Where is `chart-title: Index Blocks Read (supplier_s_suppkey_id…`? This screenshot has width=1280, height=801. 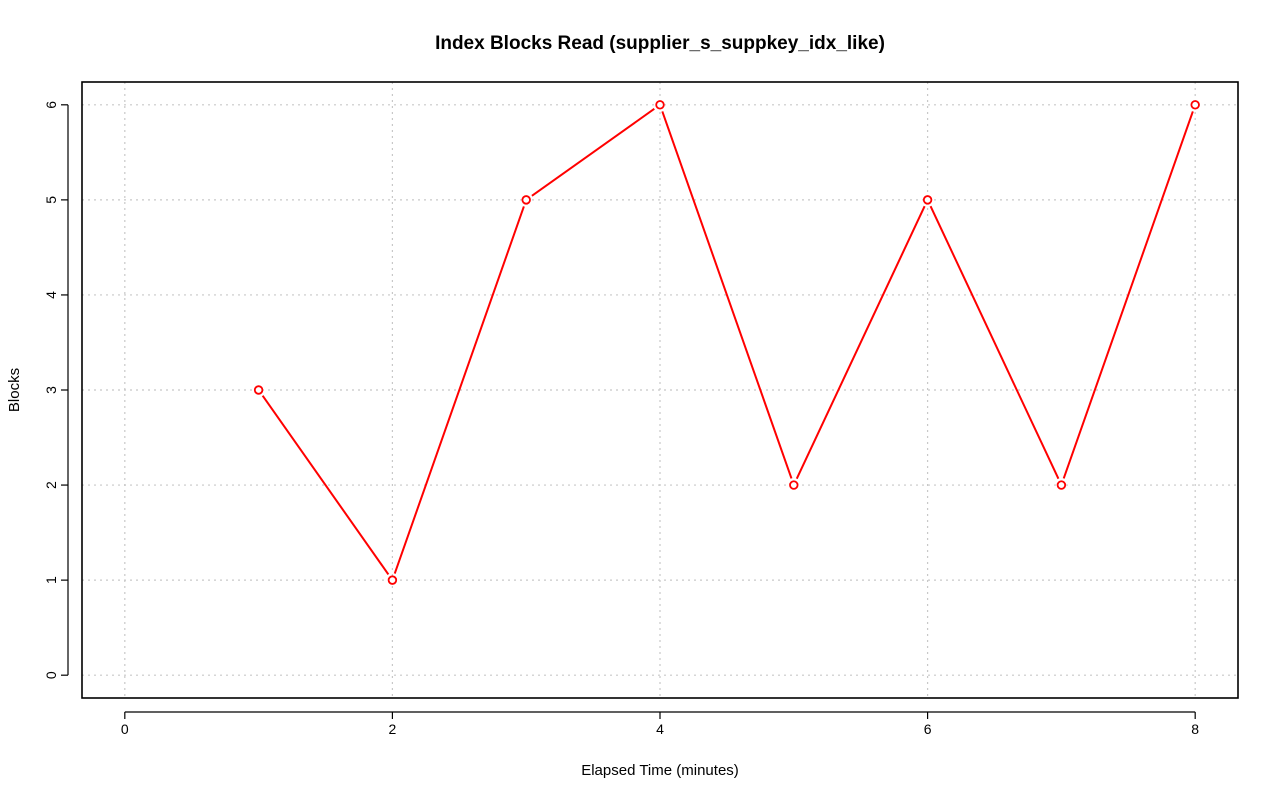
chart-title: Index Blocks Read (supplier_s_suppkey_id… is located at coordinates (660, 43).